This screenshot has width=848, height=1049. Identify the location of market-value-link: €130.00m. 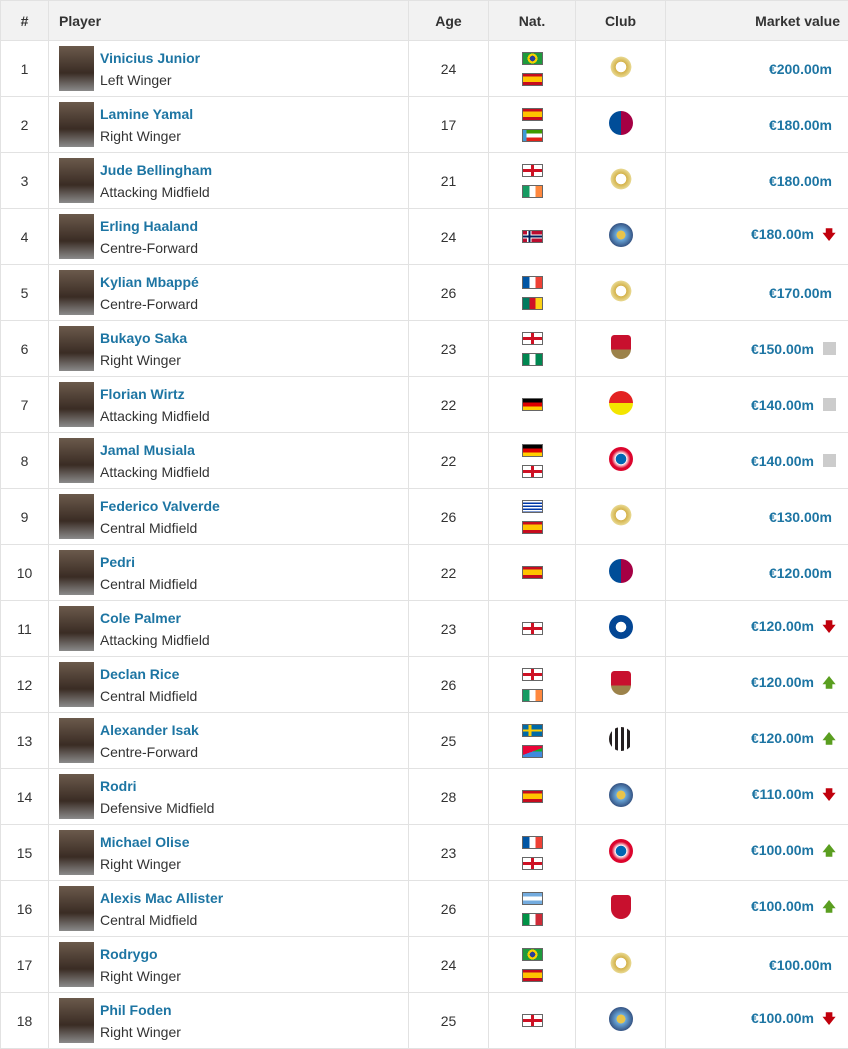
(800, 517).